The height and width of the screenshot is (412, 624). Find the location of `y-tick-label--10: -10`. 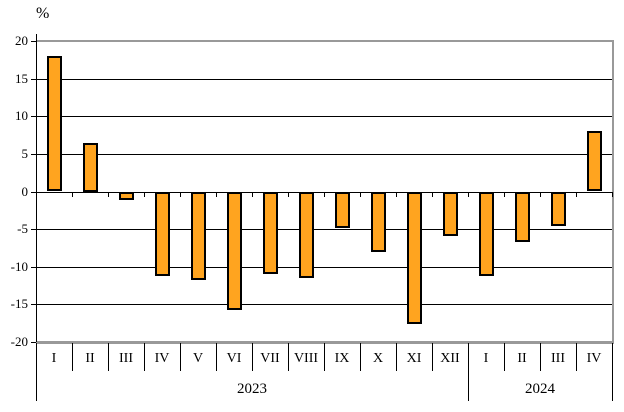

y-tick-label--10: -10 is located at coordinates (19, 266).